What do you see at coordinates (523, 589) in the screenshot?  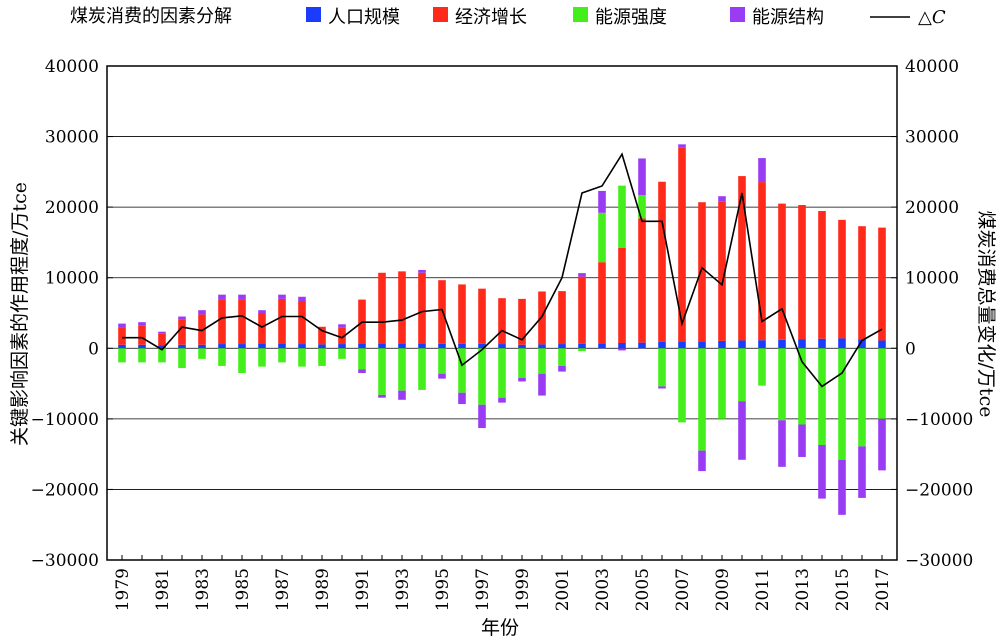 I see `x-tick-label: 1999` at bounding box center [523, 589].